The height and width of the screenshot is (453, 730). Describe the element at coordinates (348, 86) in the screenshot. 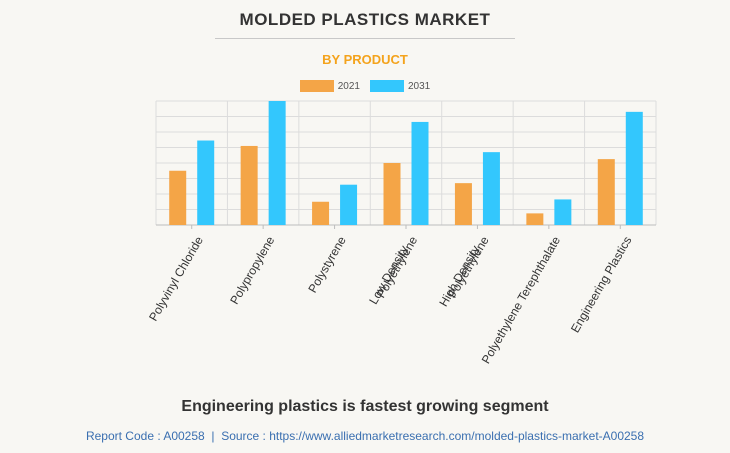

I see `legend-label-2021: 2021` at that location.